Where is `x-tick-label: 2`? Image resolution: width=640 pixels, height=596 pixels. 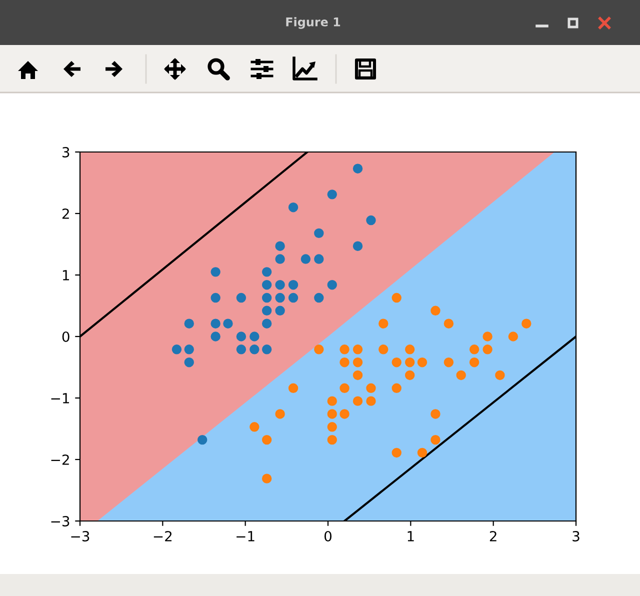 x-tick-label: 2 is located at coordinates (493, 536).